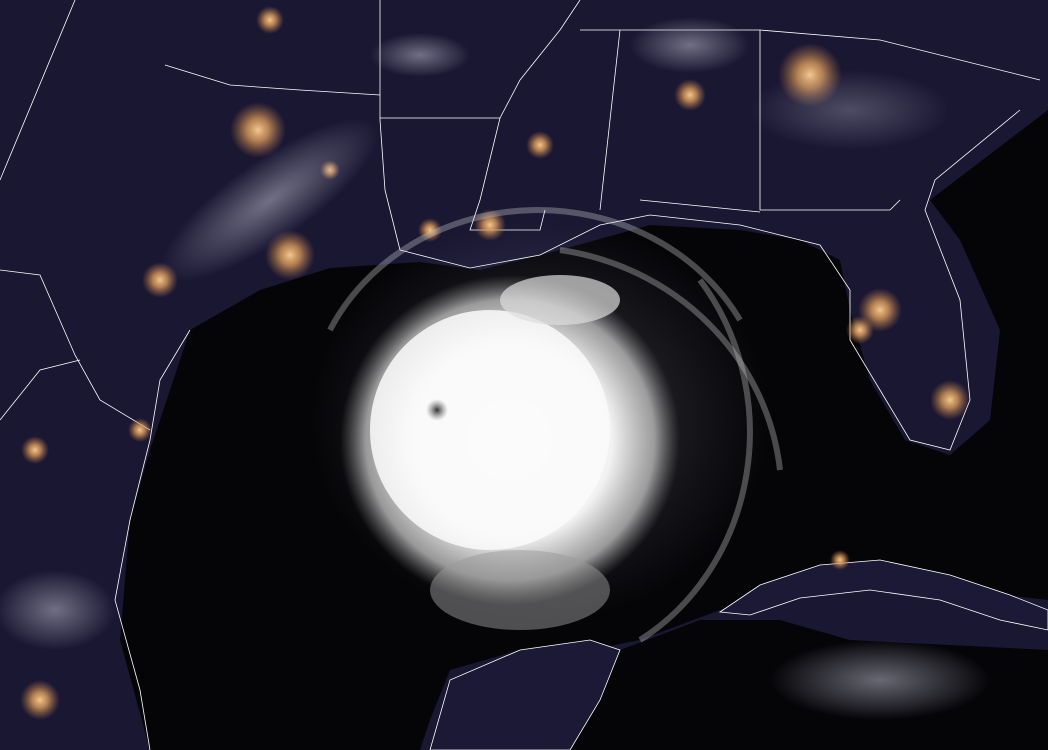 The width and height of the screenshot is (1048, 750). I want to click on hurricane-eye, so click(437, 410).